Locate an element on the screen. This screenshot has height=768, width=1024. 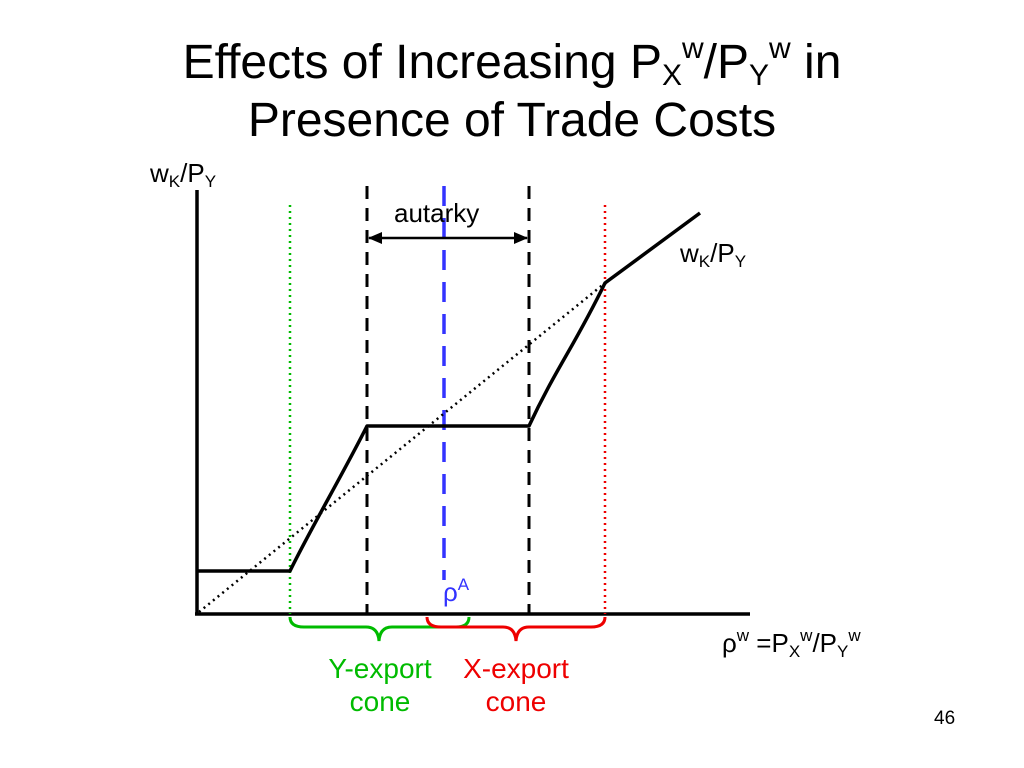
y-cone-brace is located at coordinates (379, 629).